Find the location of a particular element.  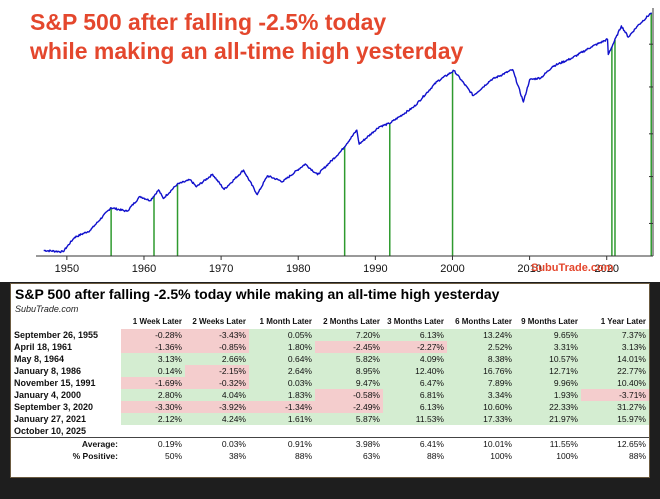

summary-label: Average: is located at coordinates (66, 443).